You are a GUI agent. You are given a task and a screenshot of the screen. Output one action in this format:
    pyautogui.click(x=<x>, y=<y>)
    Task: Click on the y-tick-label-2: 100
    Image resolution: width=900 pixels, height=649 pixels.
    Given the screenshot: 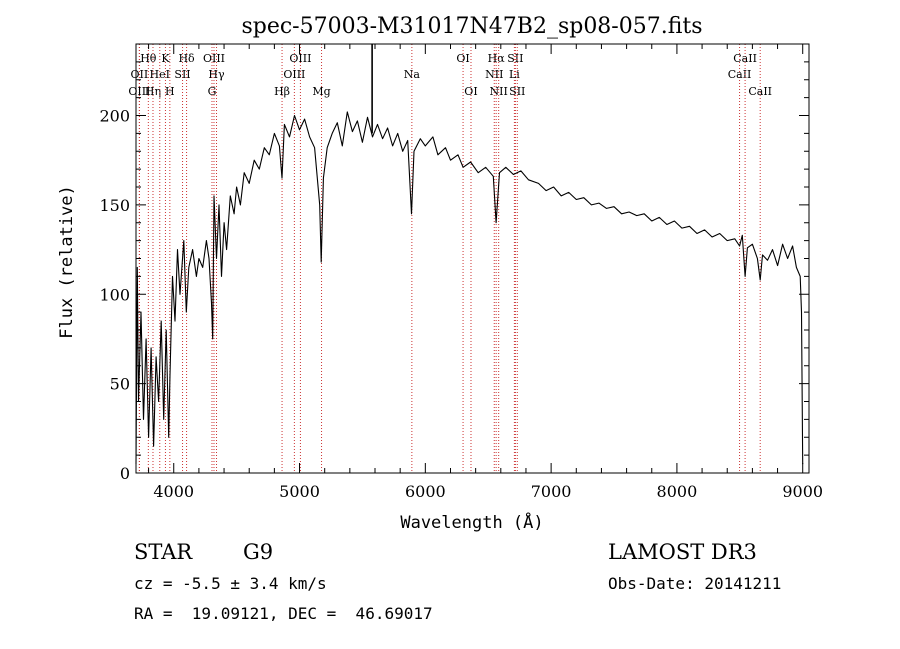 What is the action you would take?
    pyautogui.click(x=114, y=294)
    